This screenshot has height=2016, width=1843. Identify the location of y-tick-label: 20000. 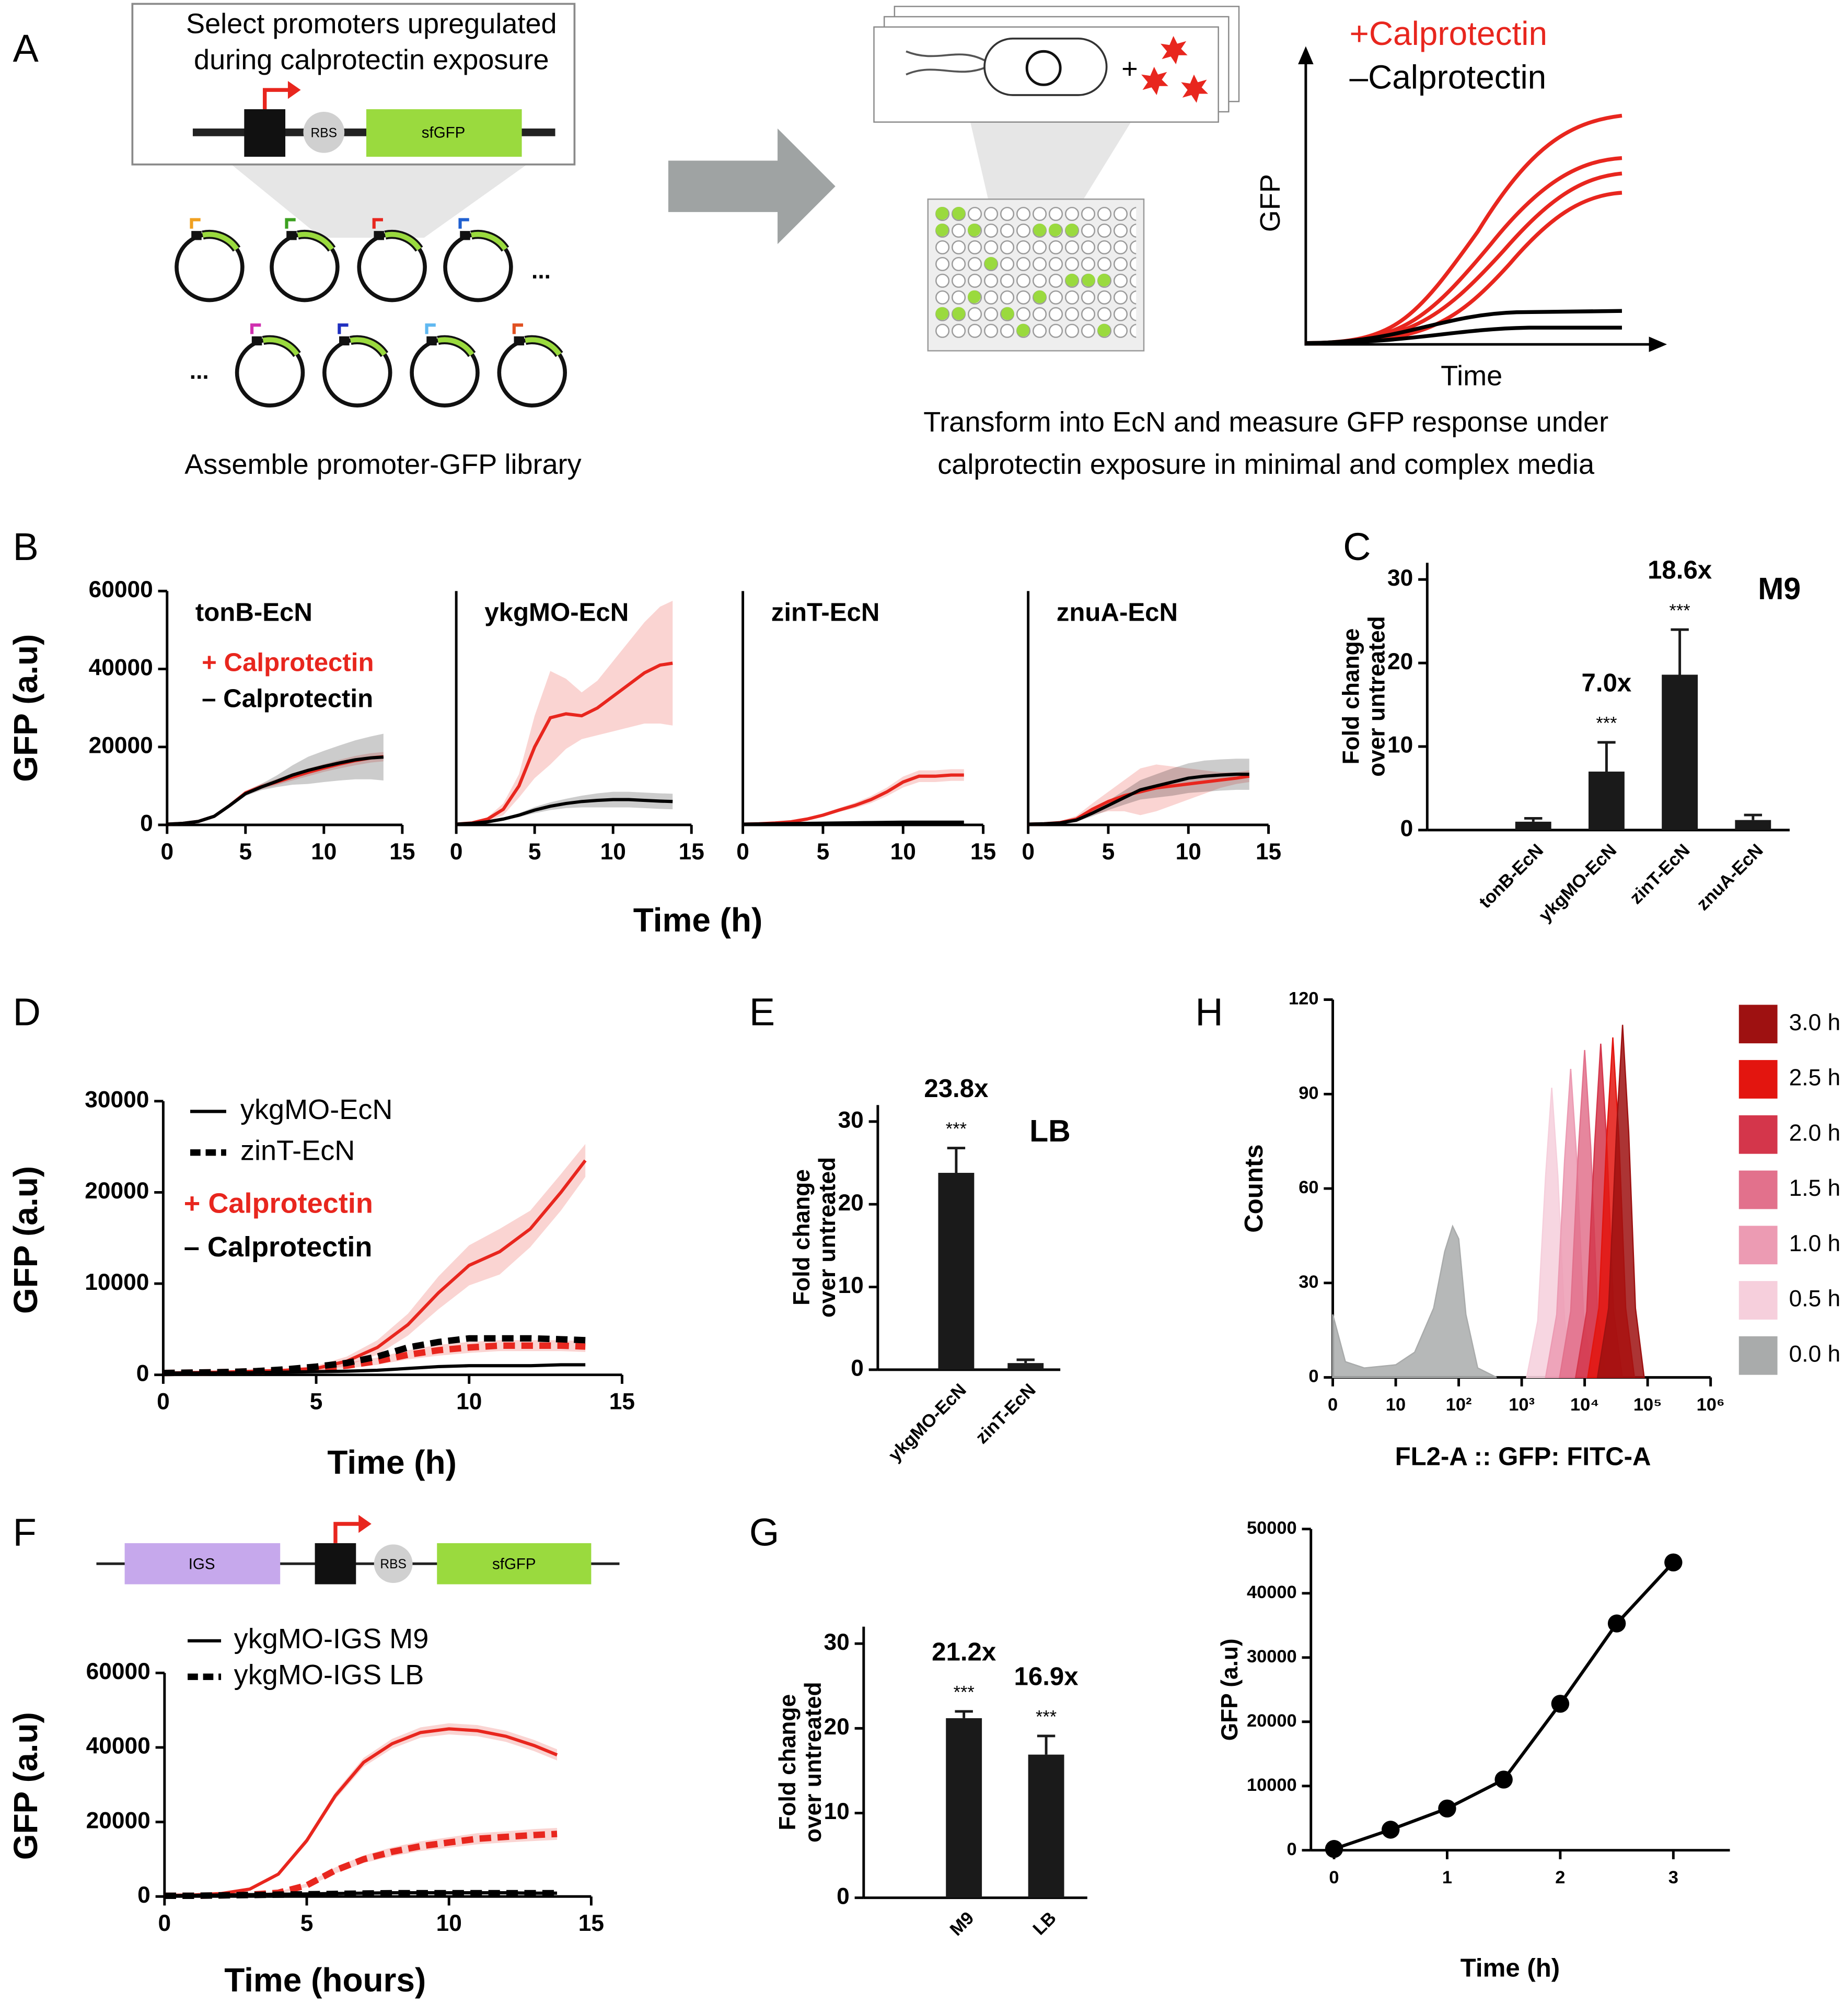
(1272, 1721).